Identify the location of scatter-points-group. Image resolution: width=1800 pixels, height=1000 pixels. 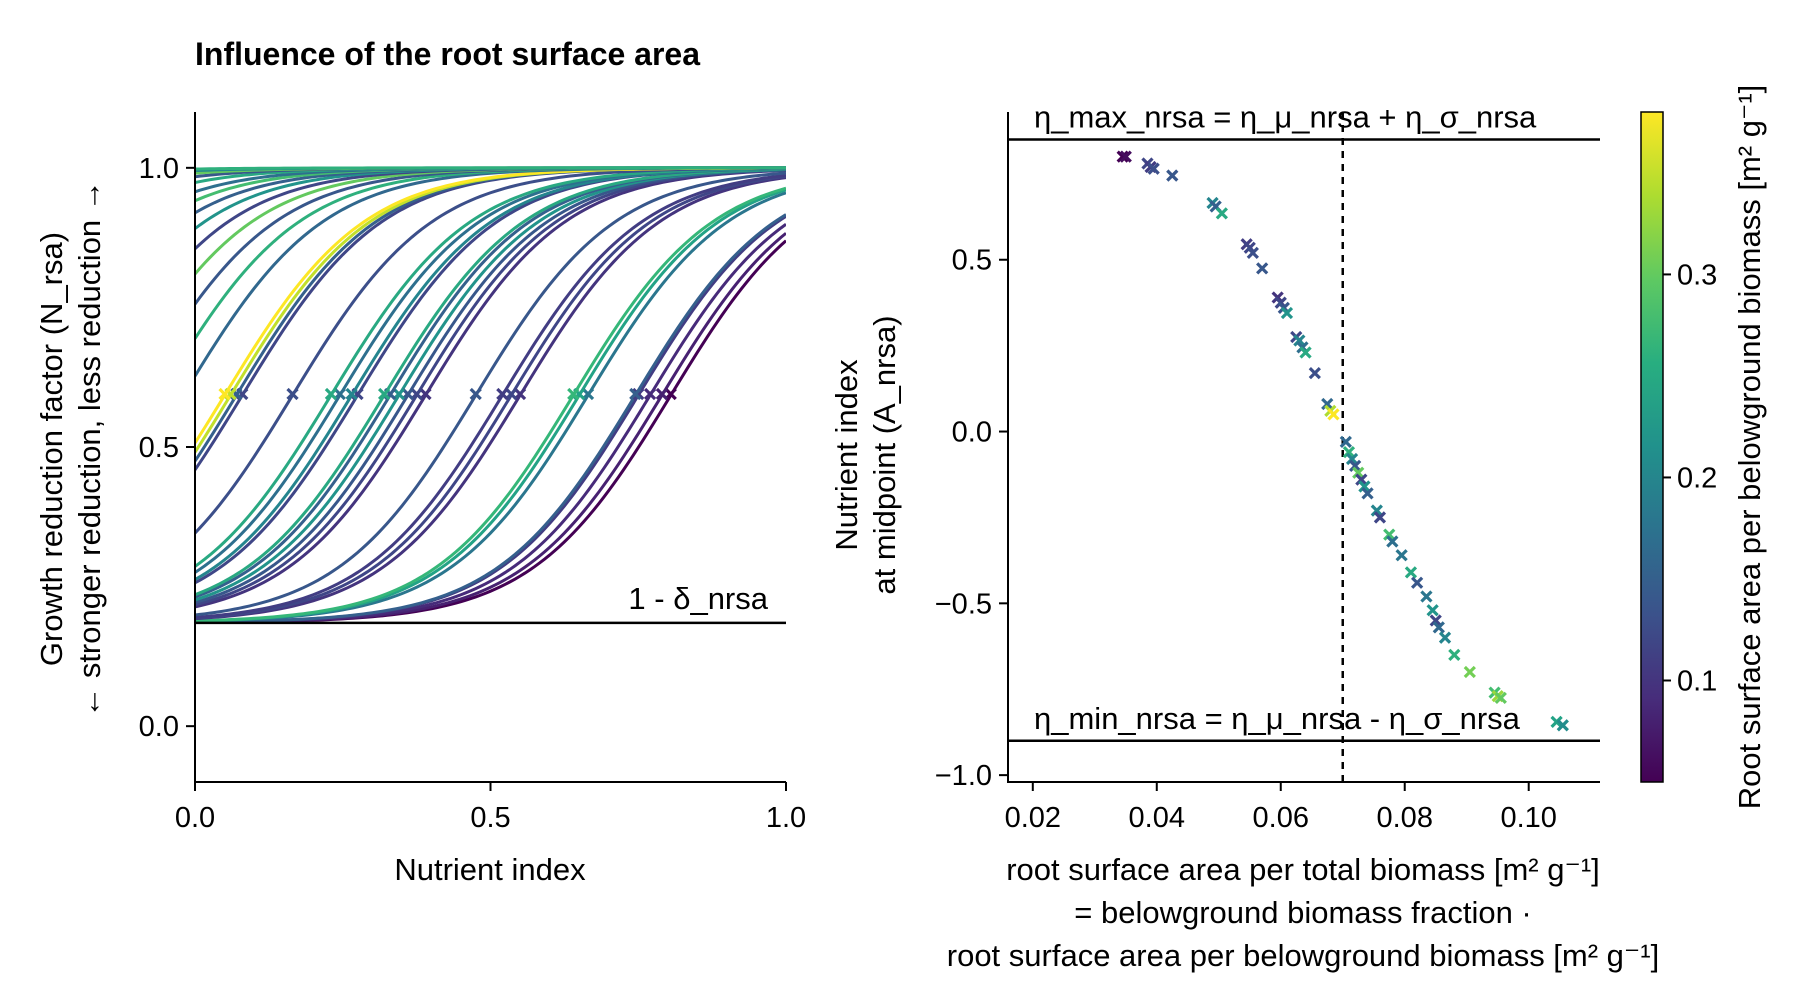
(1342, 441).